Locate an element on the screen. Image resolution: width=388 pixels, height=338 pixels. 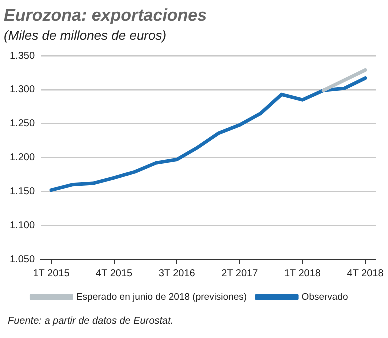
x-tick-label: 2T 2017 is located at coordinates (240, 274).